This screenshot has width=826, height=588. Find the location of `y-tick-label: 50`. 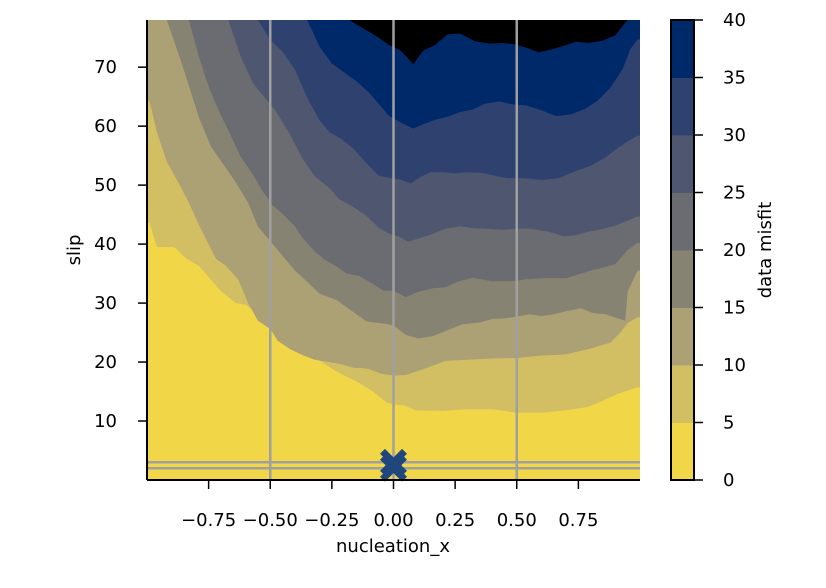

y-tick-label: 50 is located at coordinates (105, 185).